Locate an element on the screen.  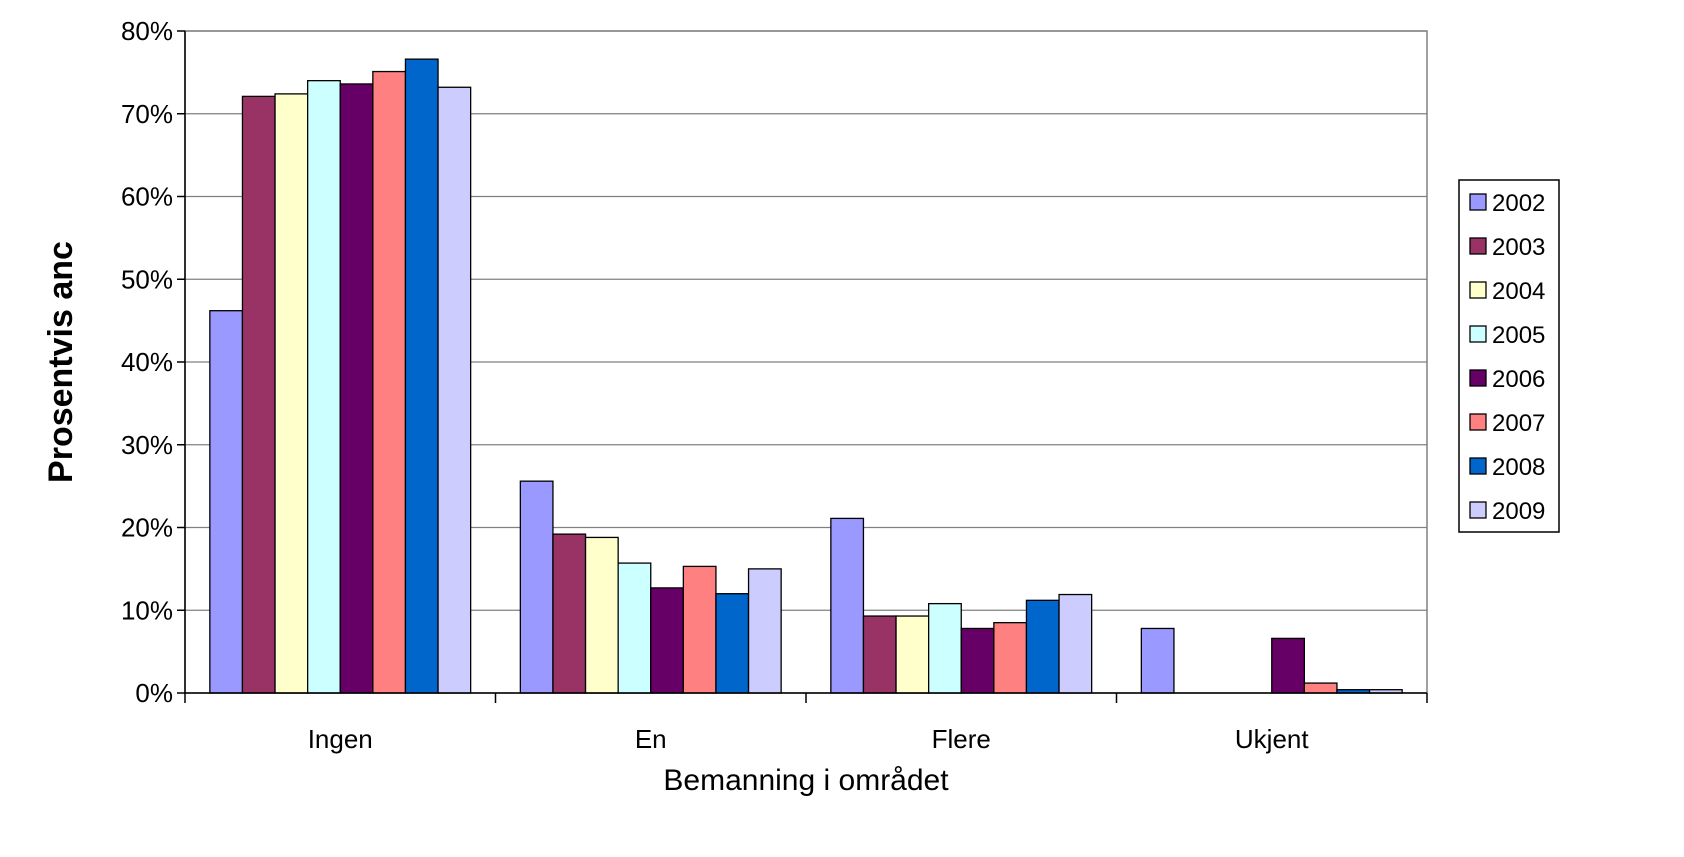
legend-label-2002: 2002 is located at coordinates (1518, 203).